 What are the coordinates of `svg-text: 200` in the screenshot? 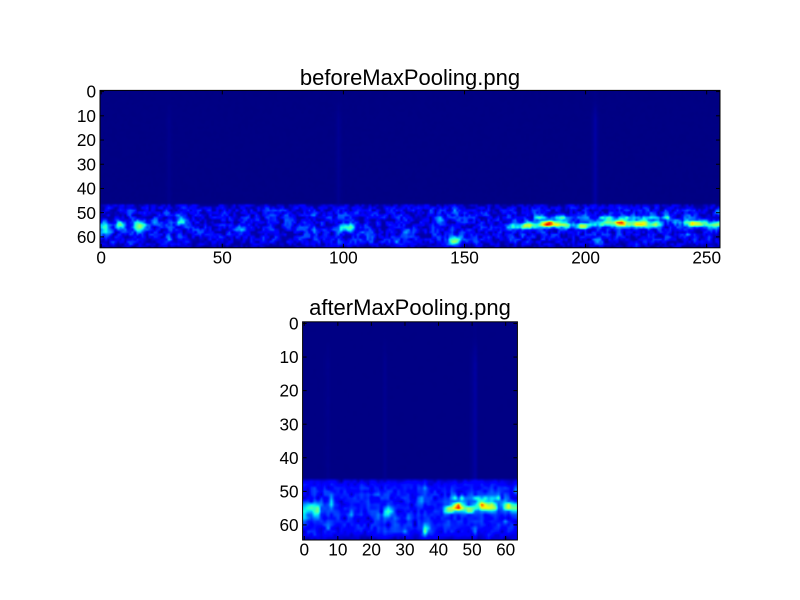 It's located at (585, 257).